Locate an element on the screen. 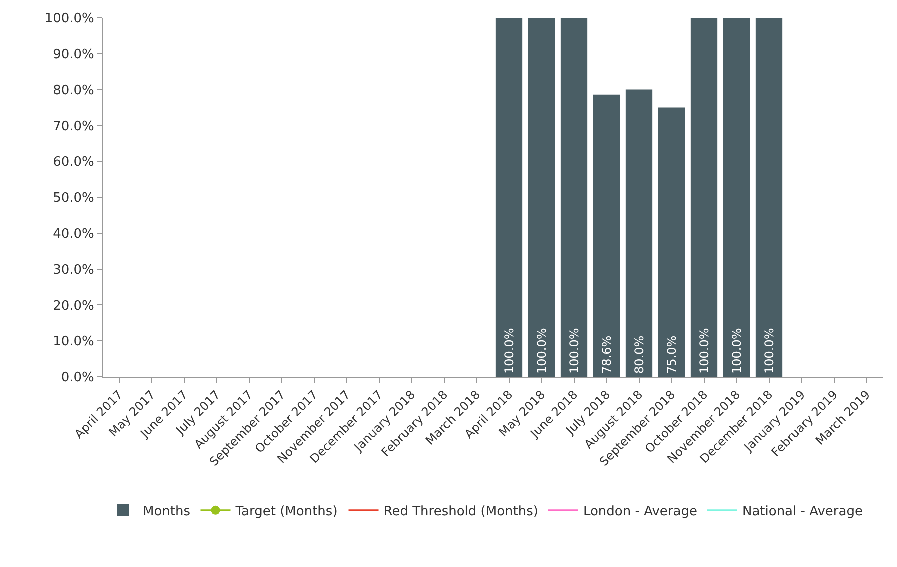  y-tick-label: 80.0% is located at coordinates (73, 90).